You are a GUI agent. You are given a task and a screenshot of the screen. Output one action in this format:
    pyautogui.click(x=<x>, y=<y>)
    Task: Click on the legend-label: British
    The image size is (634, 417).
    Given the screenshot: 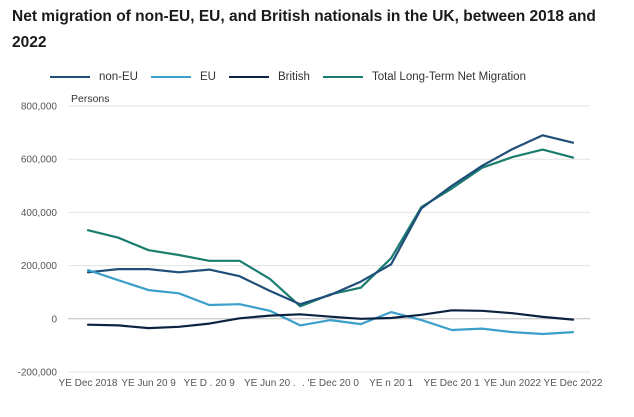 What is the action you would take?
    pyautogui.click(x=293, y=77)
    